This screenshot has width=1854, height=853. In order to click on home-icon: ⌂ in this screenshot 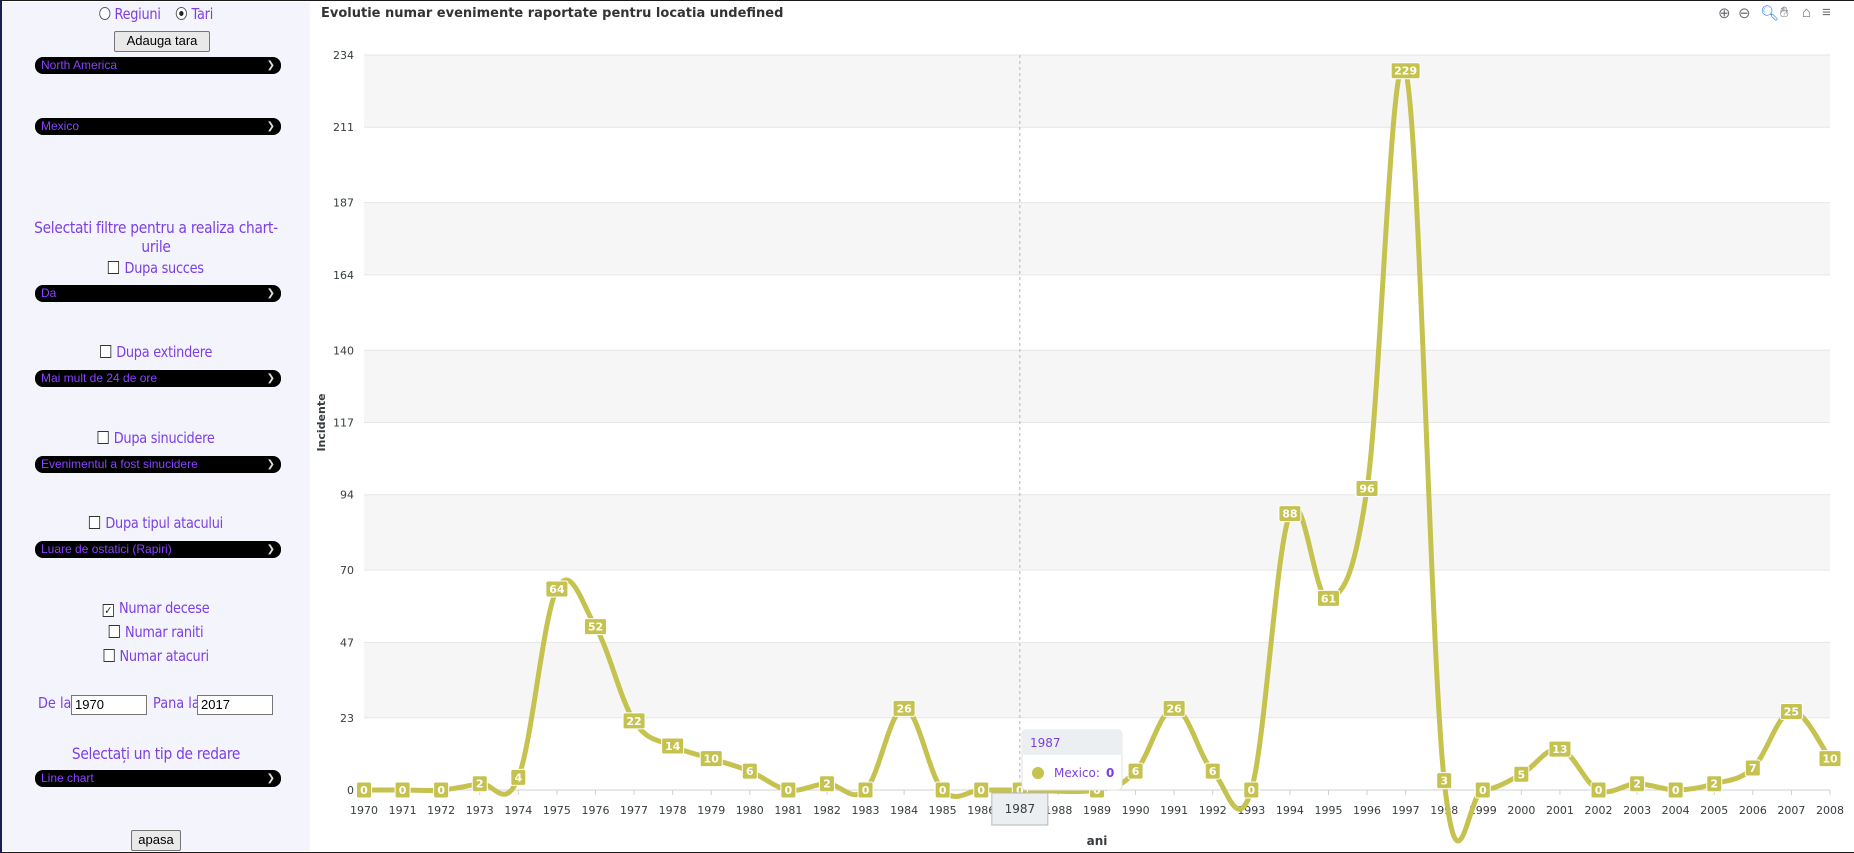, I will do `click(1807, 12)`.